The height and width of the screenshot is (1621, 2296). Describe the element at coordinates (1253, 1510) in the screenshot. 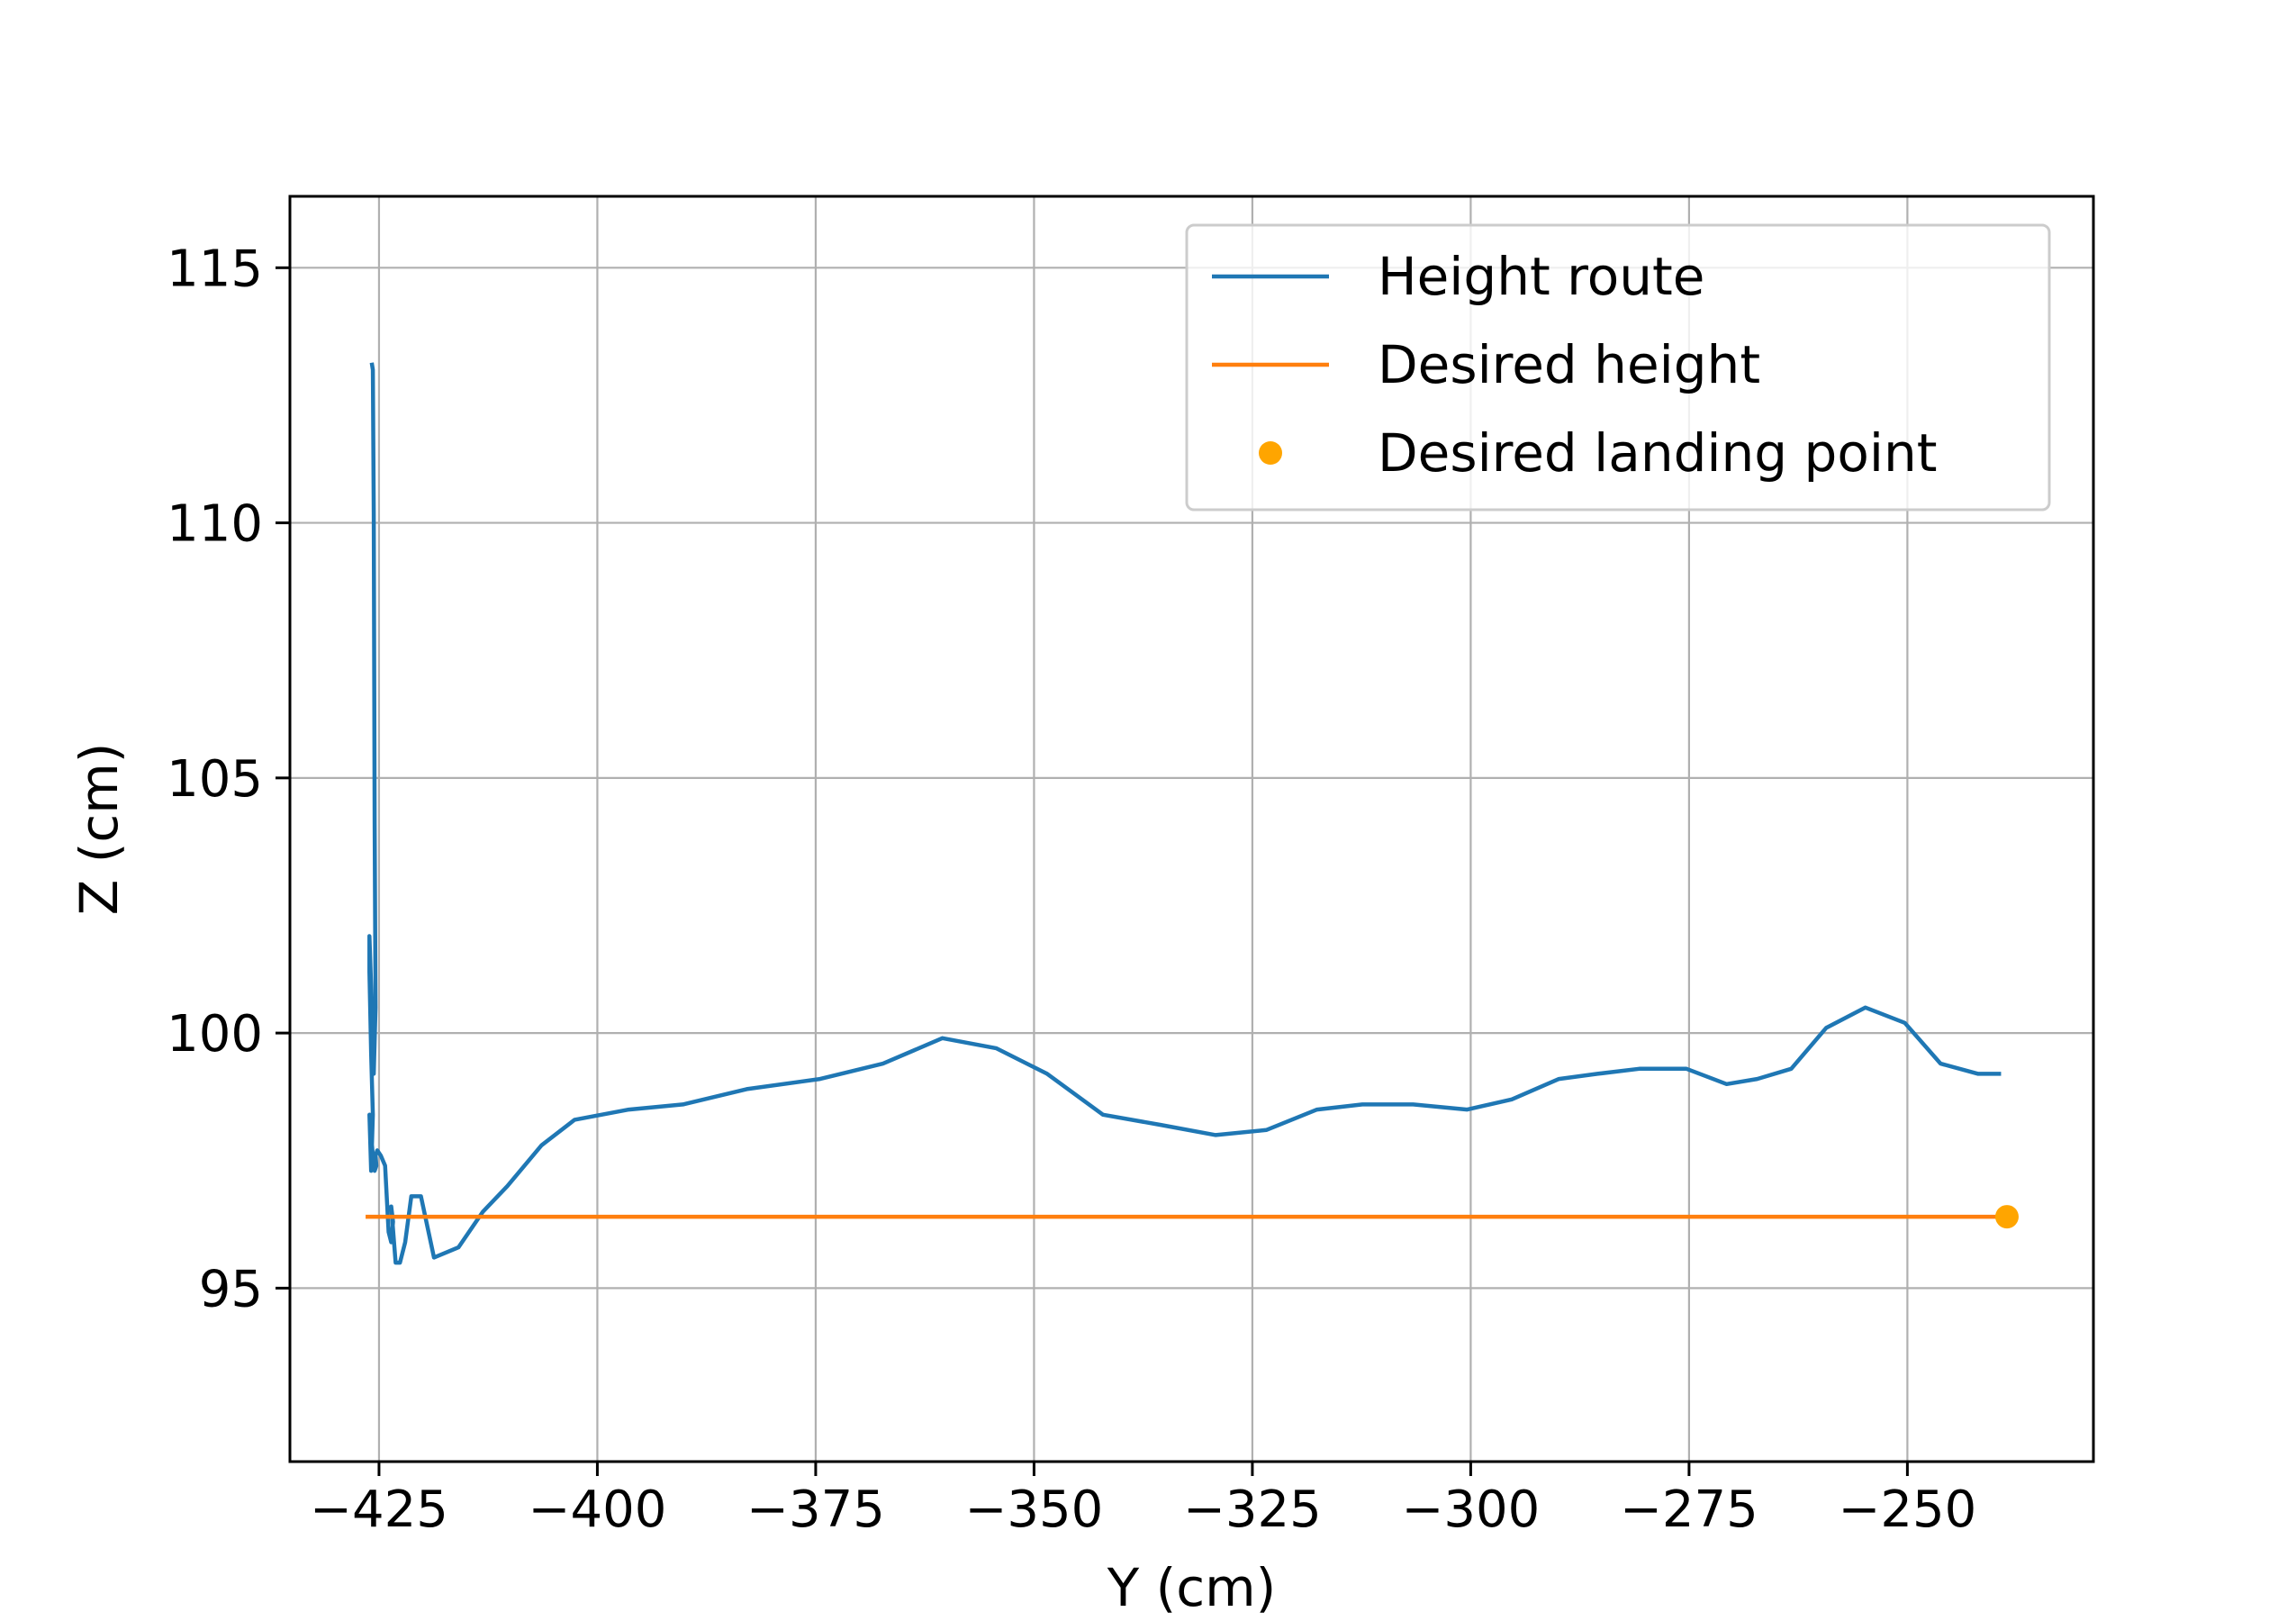

I see `x-tick-label: −325` at that location.